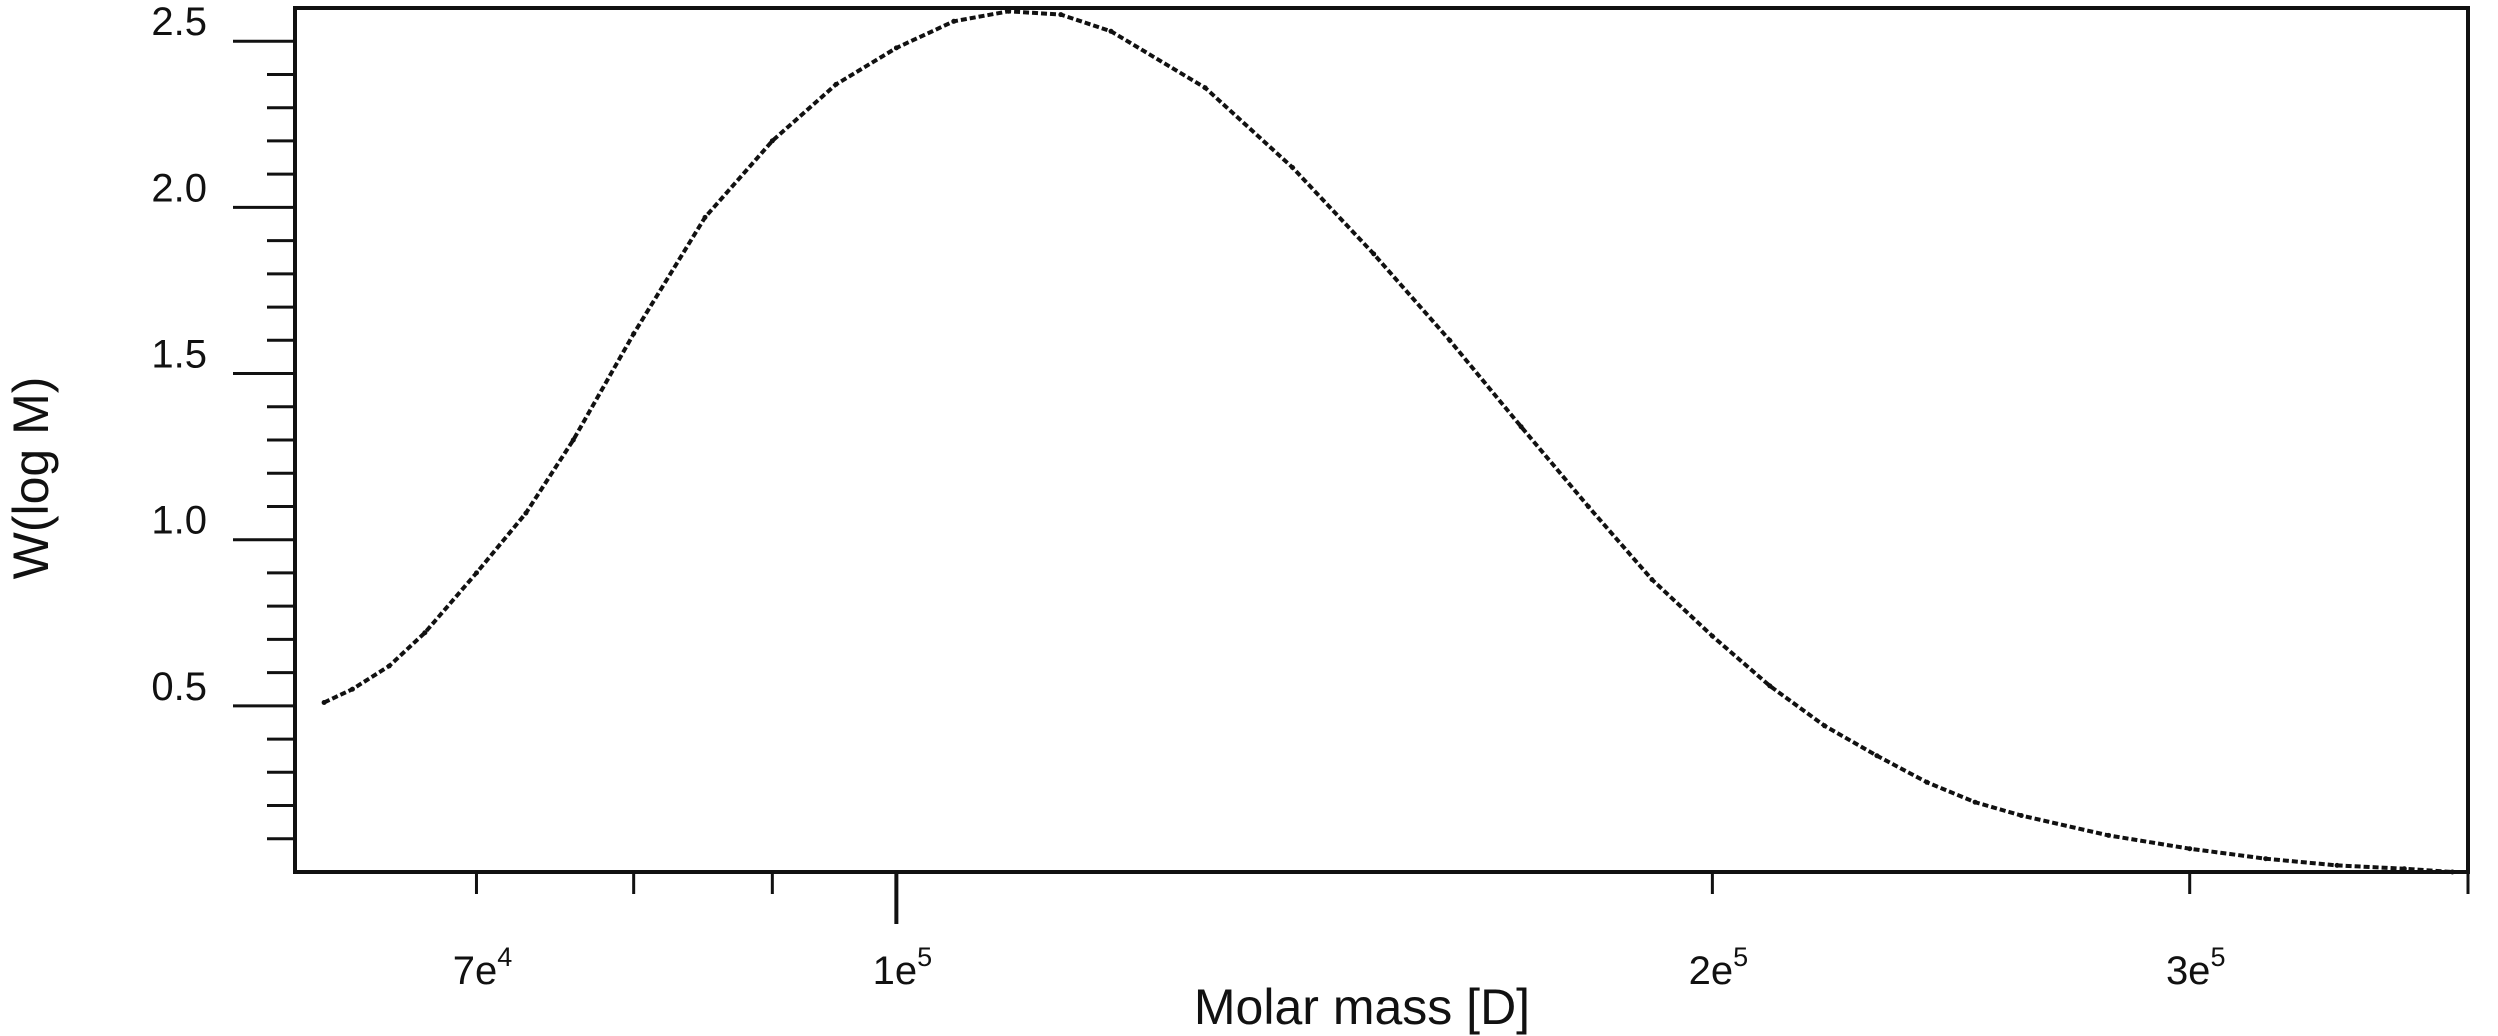 The image size is (2498, 1036). I want to click on x-tick-label: 7e4, so click(483, 967).